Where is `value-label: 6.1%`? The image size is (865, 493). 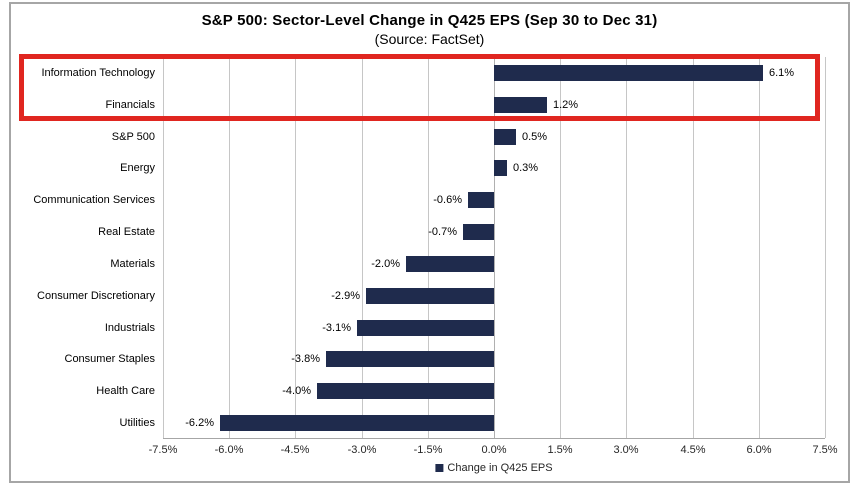 value-label: 6.1% is located at coordinates (782, 73).